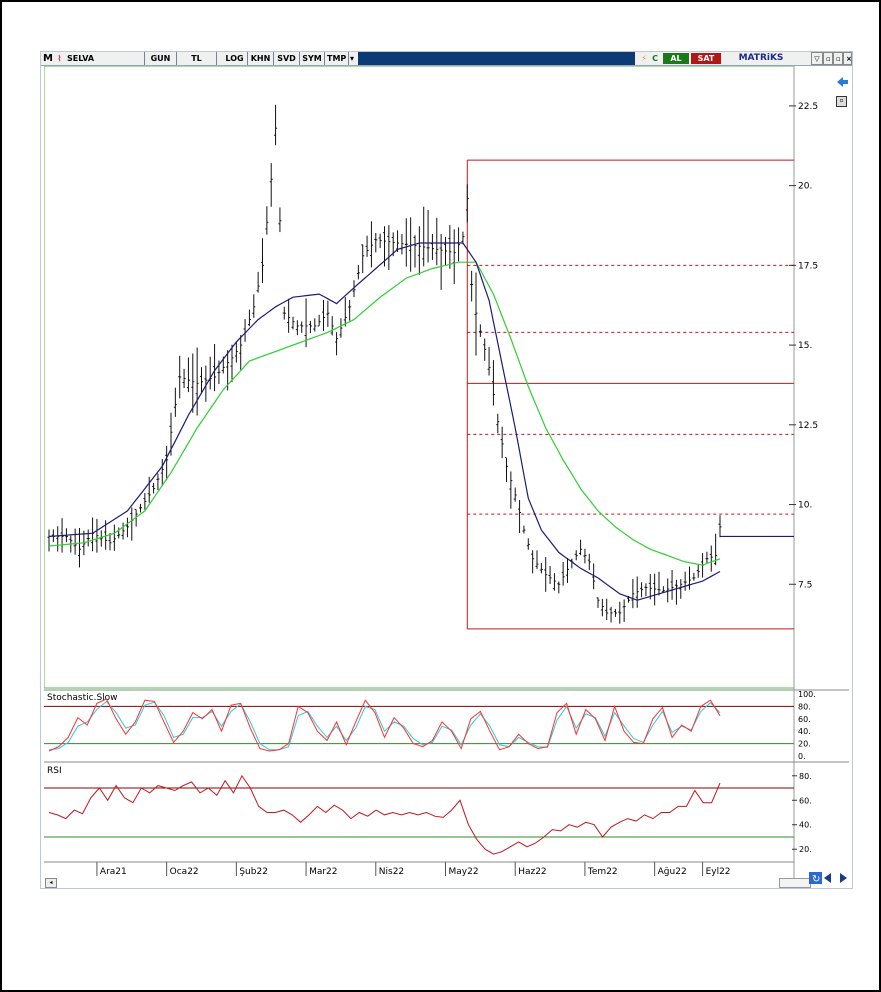  I want to click on navigation-buttons: ↻, so click(828, 877).